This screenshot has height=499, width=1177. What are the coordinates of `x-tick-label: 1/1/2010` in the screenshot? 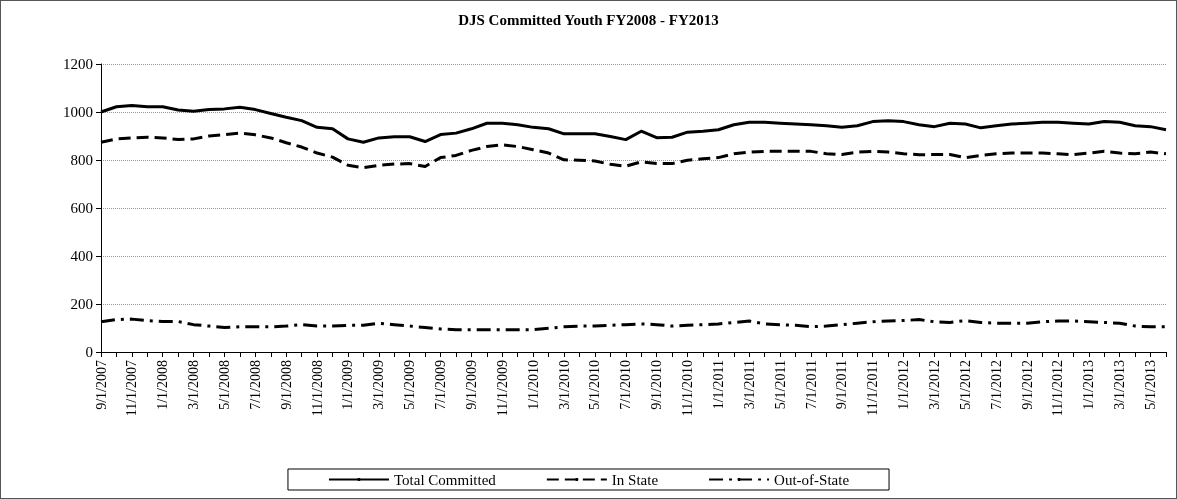 It's located at (533, 385).